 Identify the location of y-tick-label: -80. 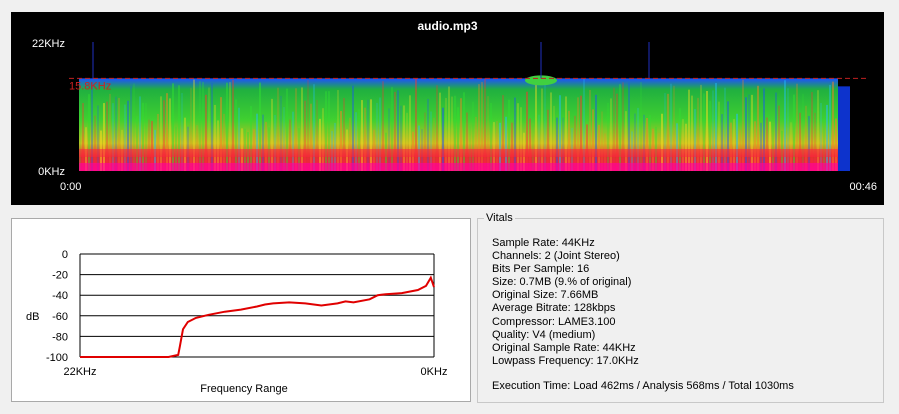
(60, 337).